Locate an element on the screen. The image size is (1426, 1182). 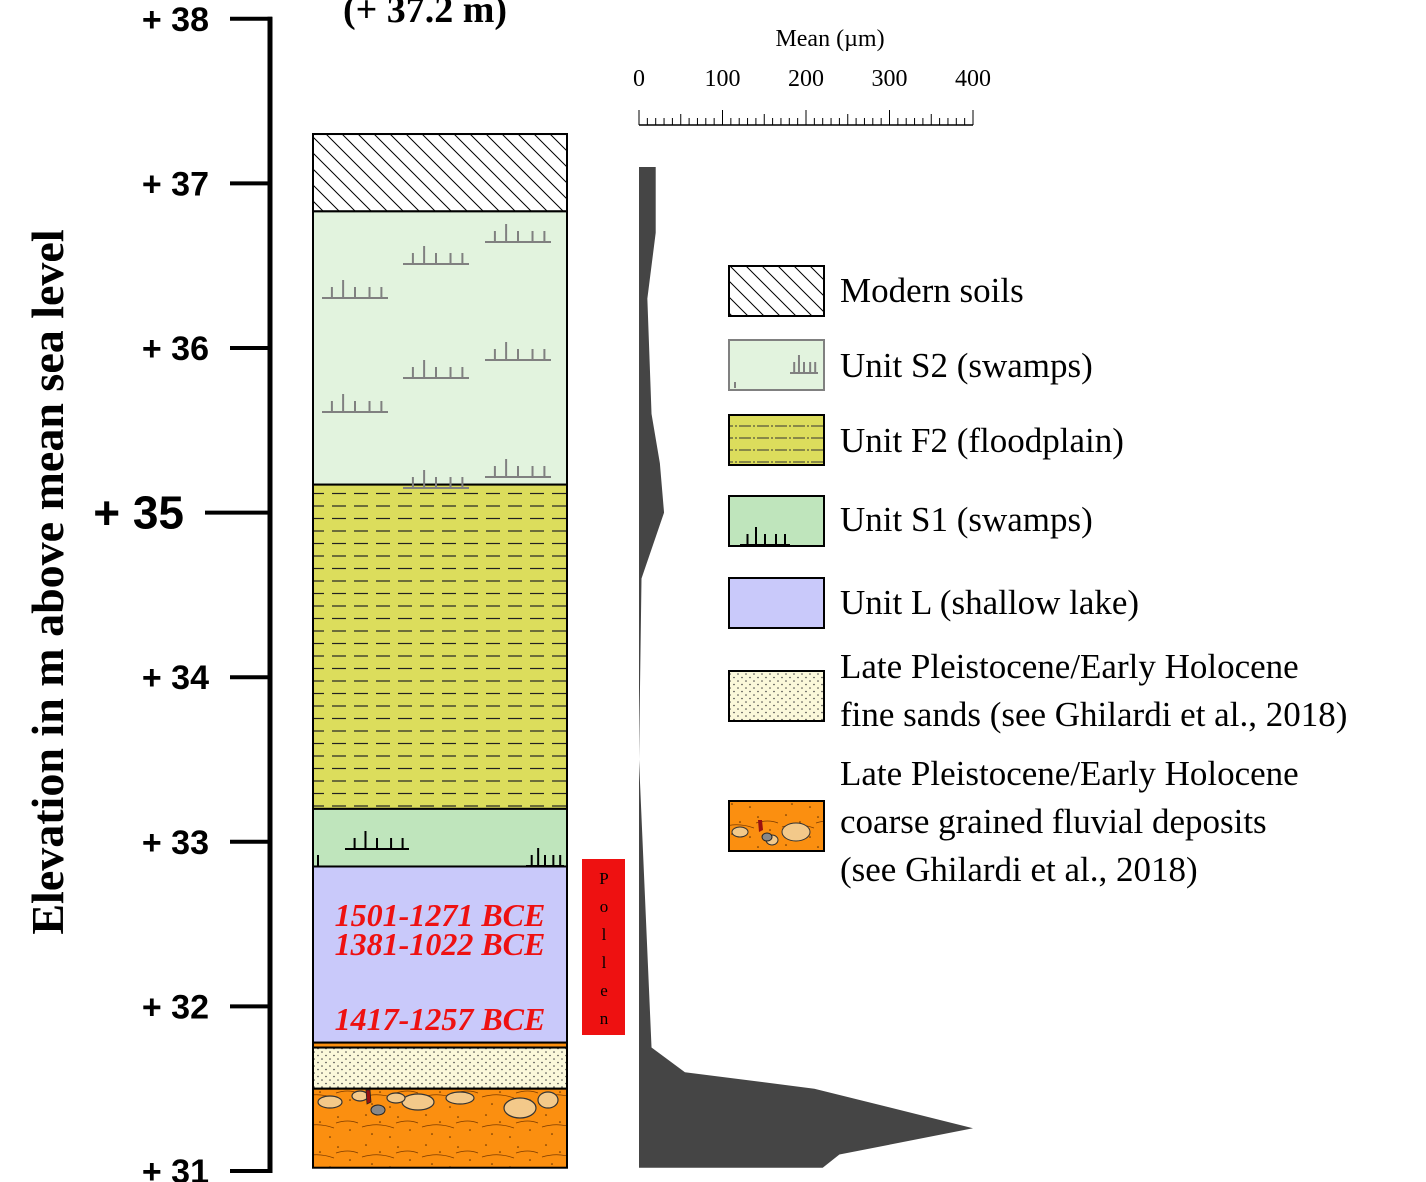
legend-label-unit-f2: Unit F2 (floodplain) is located at coordinates (982, 440).